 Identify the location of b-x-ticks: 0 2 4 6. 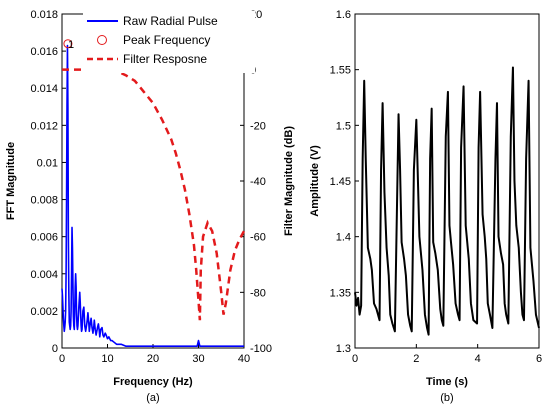
(447, 354).